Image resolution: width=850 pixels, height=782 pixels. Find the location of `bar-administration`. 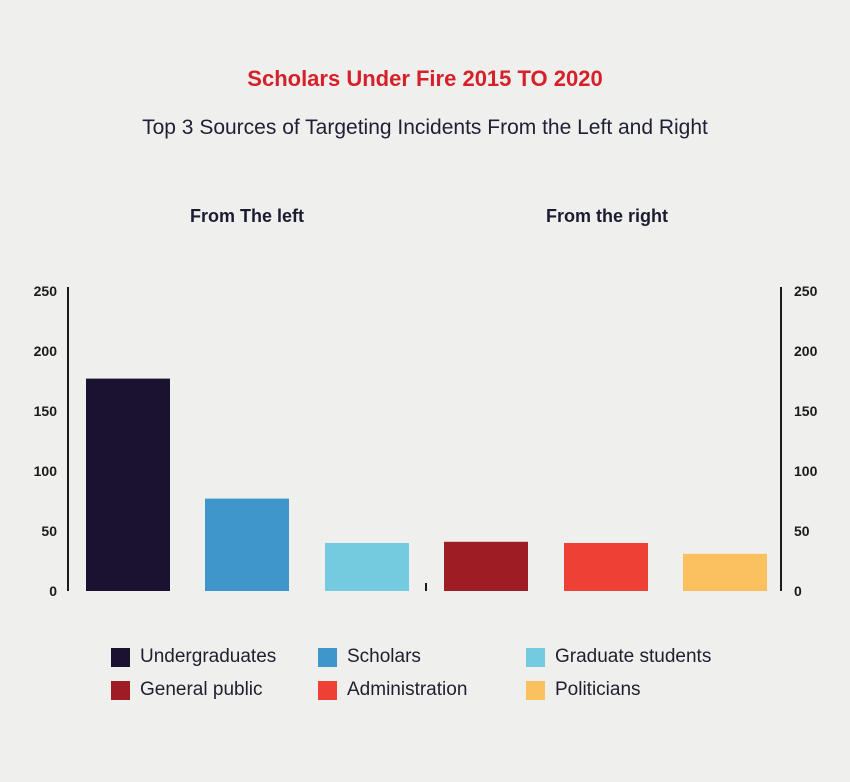

bar-administration is located at coordinates (606, 567).